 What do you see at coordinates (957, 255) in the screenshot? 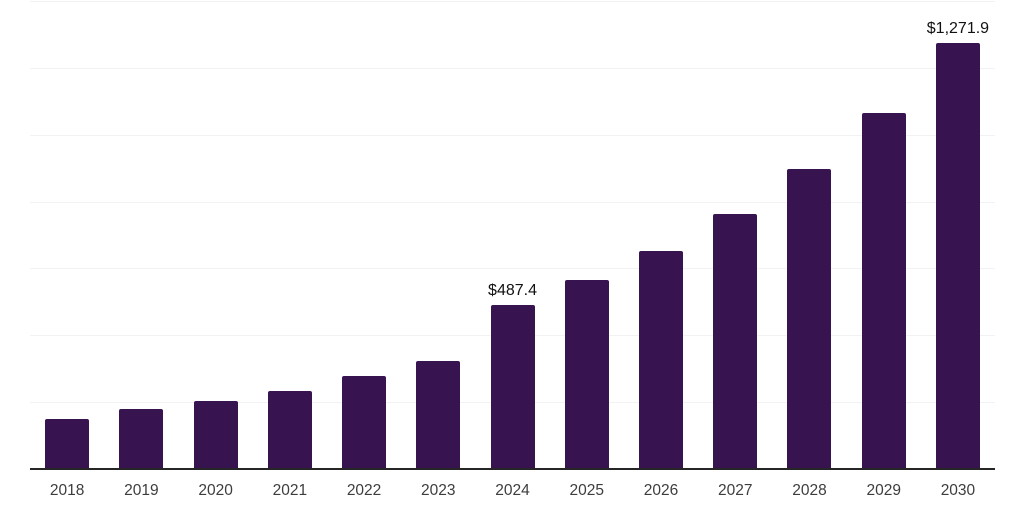
I see `bar-2030` at bounding box center [957, 255].